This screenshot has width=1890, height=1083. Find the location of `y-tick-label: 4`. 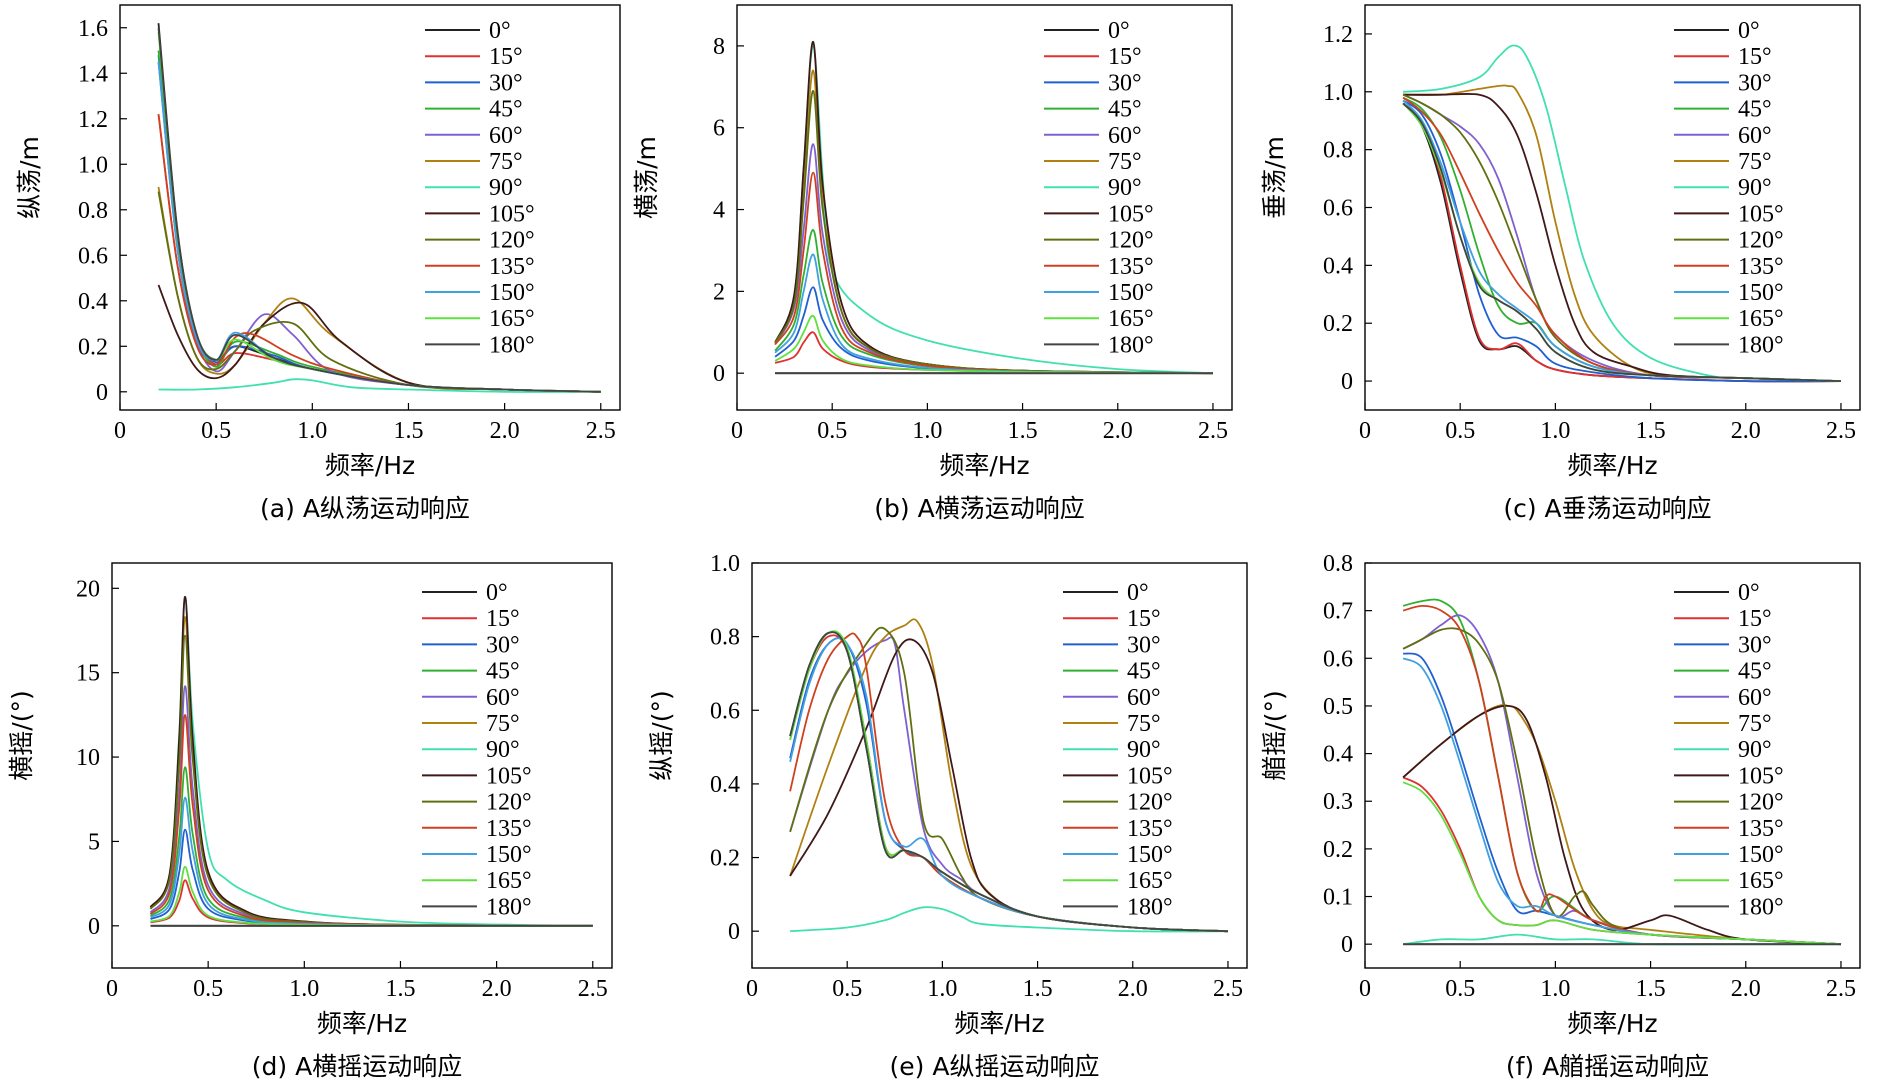

y-tick-label: 4 is located at coordinates (719, 211).